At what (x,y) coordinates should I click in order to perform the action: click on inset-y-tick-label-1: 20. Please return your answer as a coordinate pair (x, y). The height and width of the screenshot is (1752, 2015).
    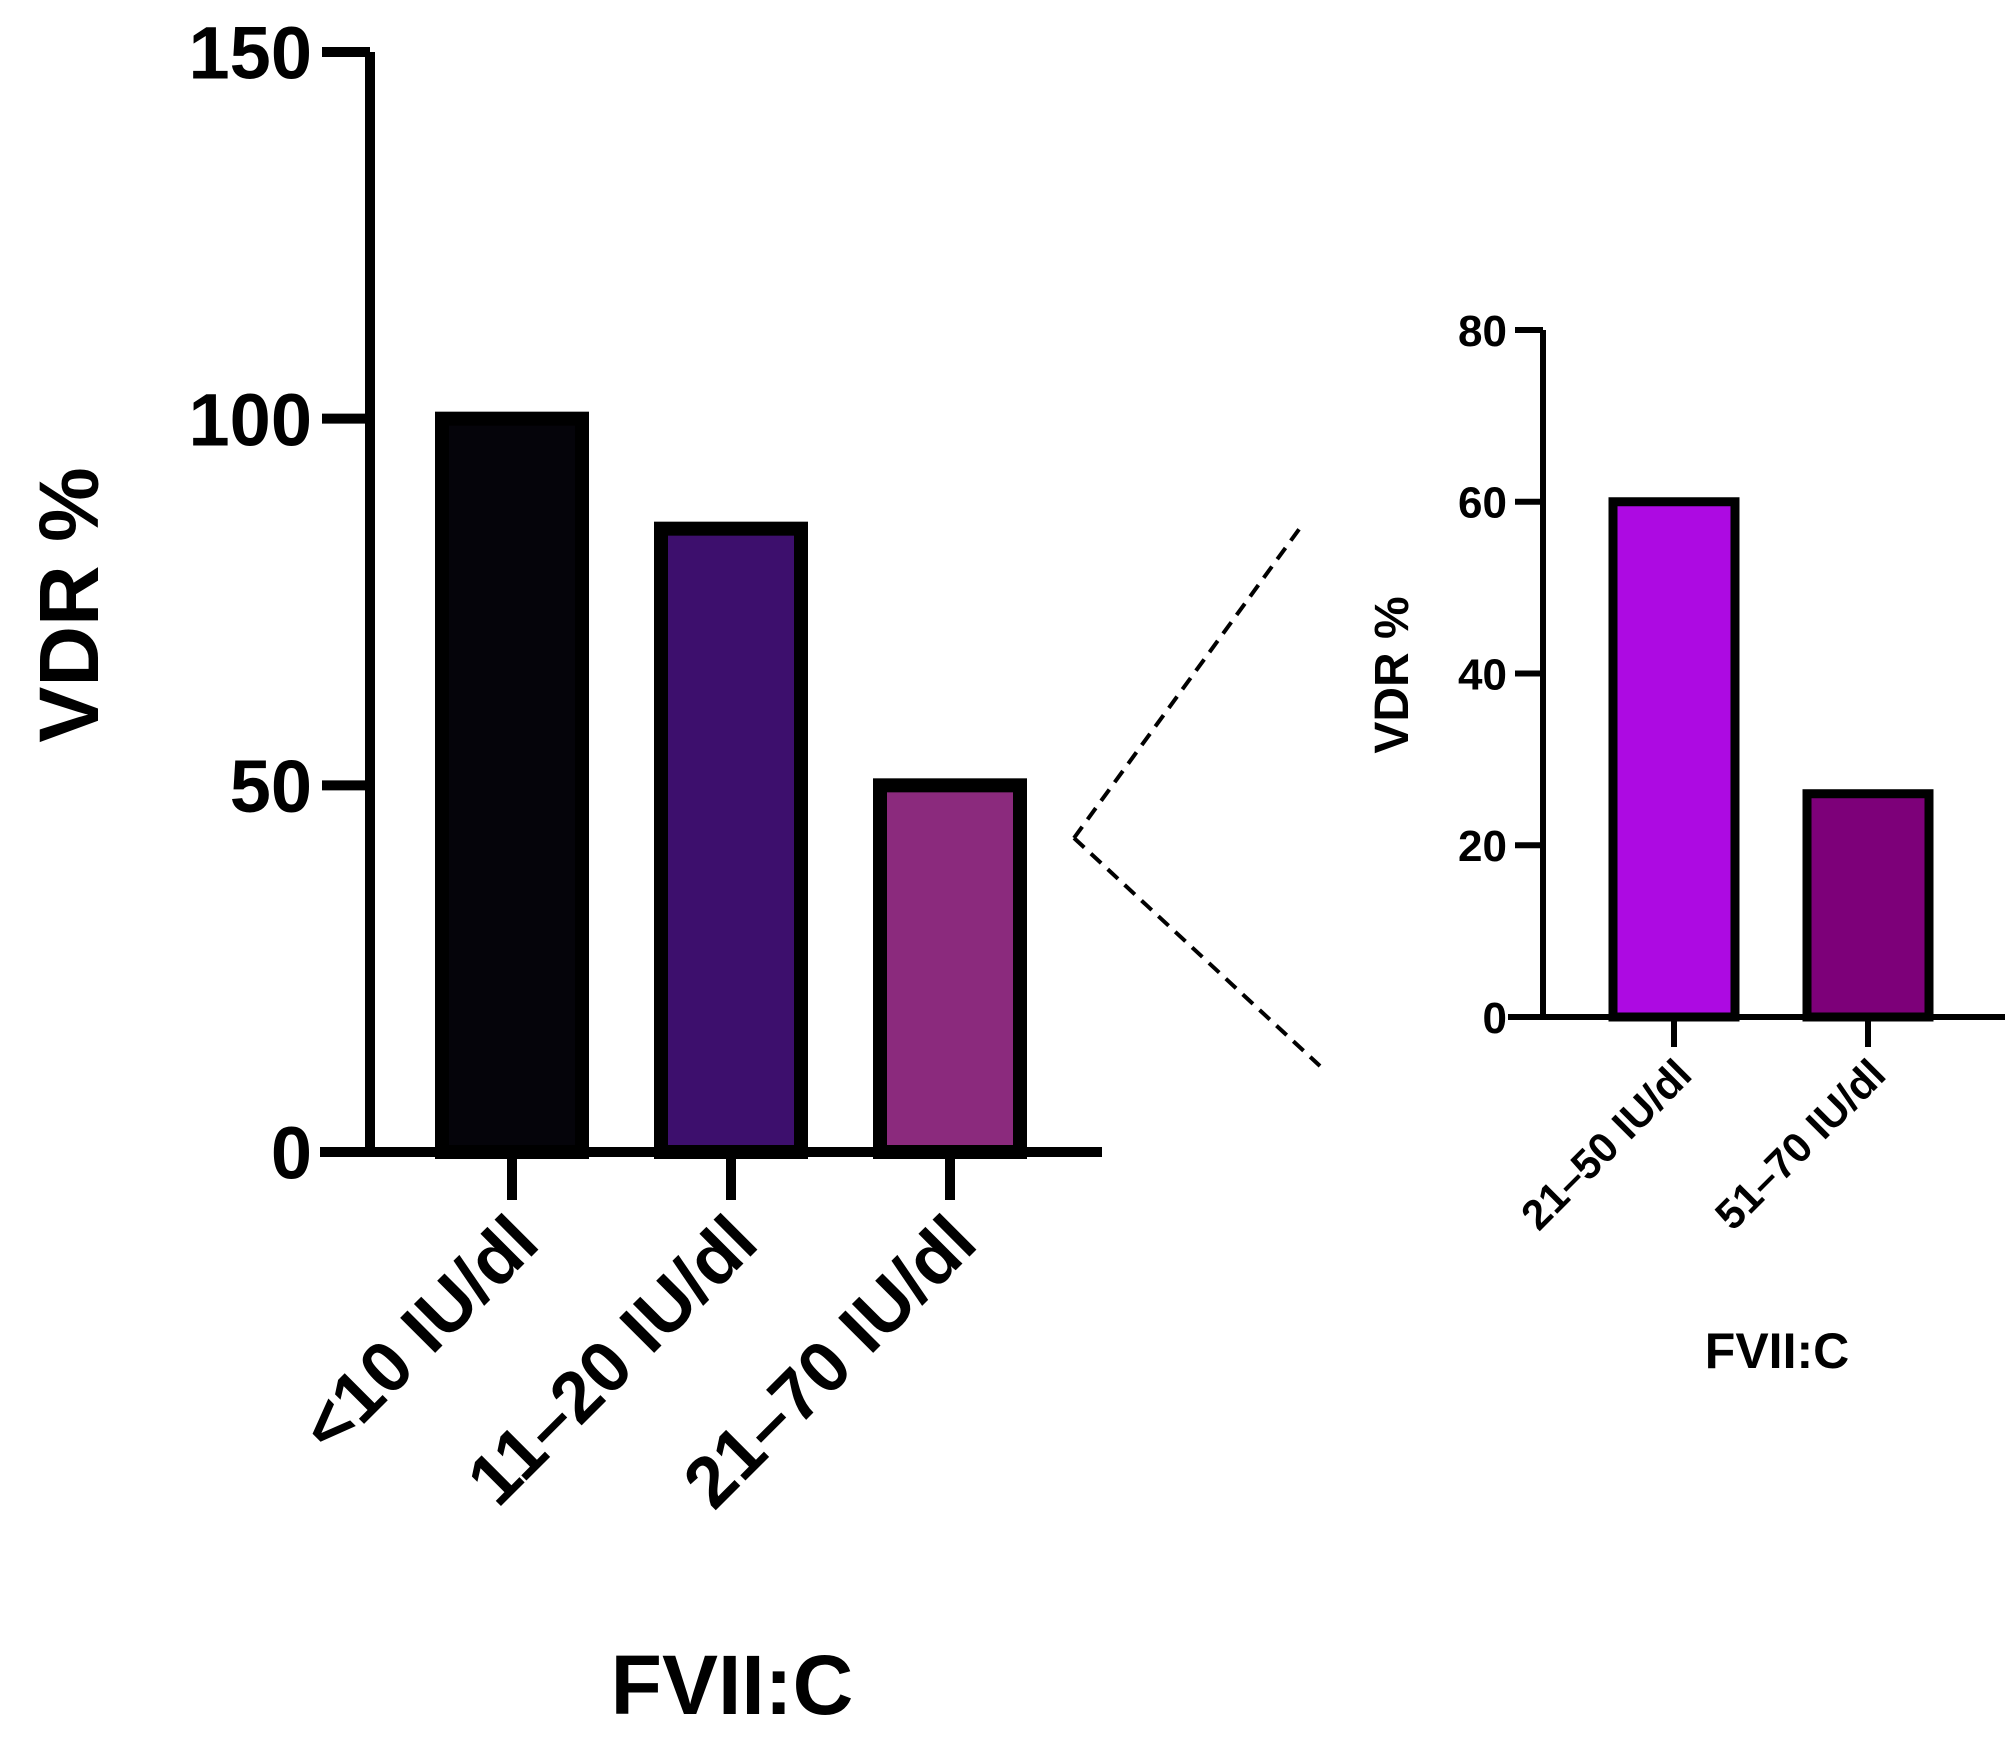
    Looking at the image, I should click on (1482, 846).